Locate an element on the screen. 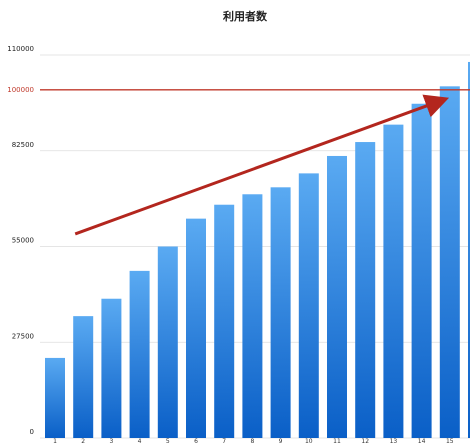 Image resolution: width=470 pixels, height=445 pixels. x-tick-label: 6 is located at coordinates (196, 441).